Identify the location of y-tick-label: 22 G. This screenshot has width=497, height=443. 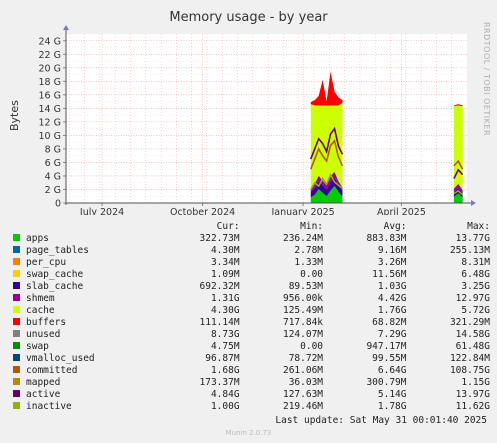
(50, 55).